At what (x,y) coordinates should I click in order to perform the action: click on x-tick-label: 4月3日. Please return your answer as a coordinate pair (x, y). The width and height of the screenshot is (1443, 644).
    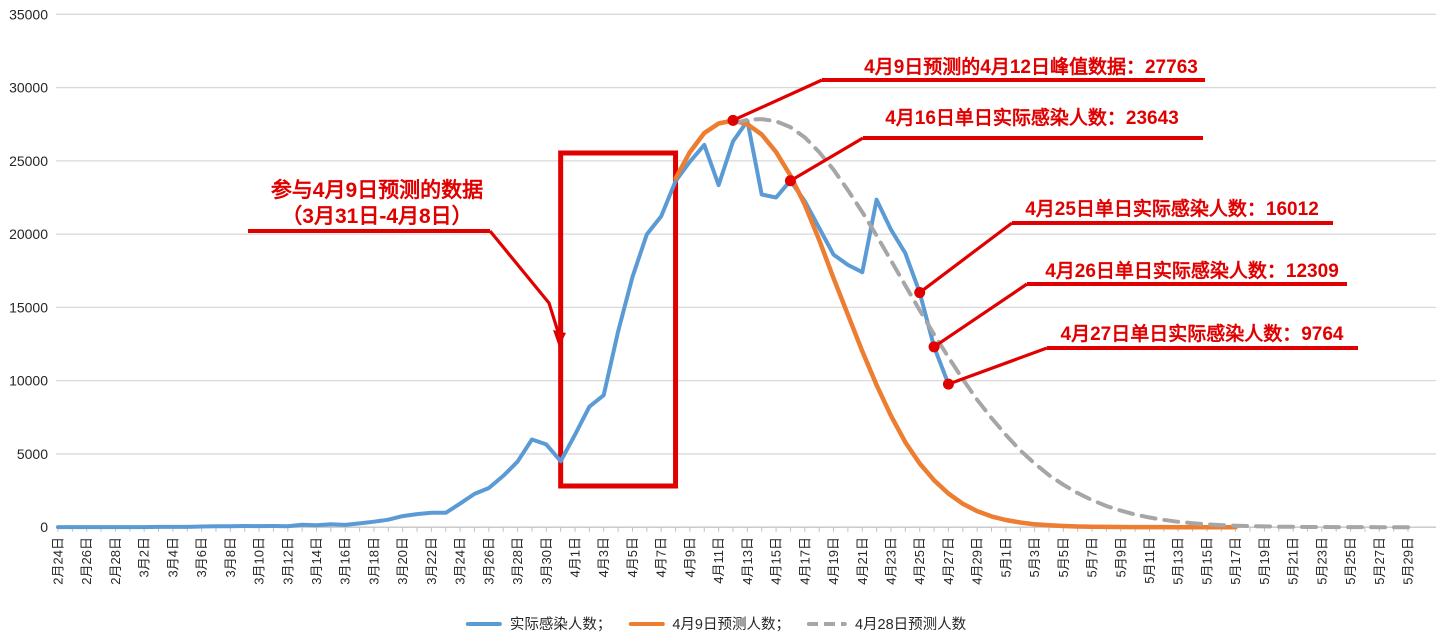
    Looking at the image, I should click on (603, 557).